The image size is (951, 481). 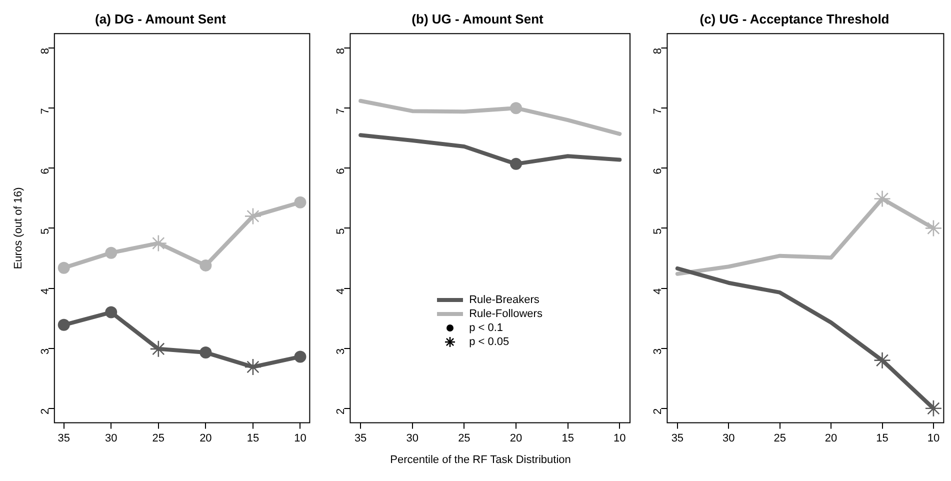 What do you see at coordinates (478, 18) in the screenshot?
I see `chart-title: (b) UG - Amount Sent` at bounding box center [478, 18].